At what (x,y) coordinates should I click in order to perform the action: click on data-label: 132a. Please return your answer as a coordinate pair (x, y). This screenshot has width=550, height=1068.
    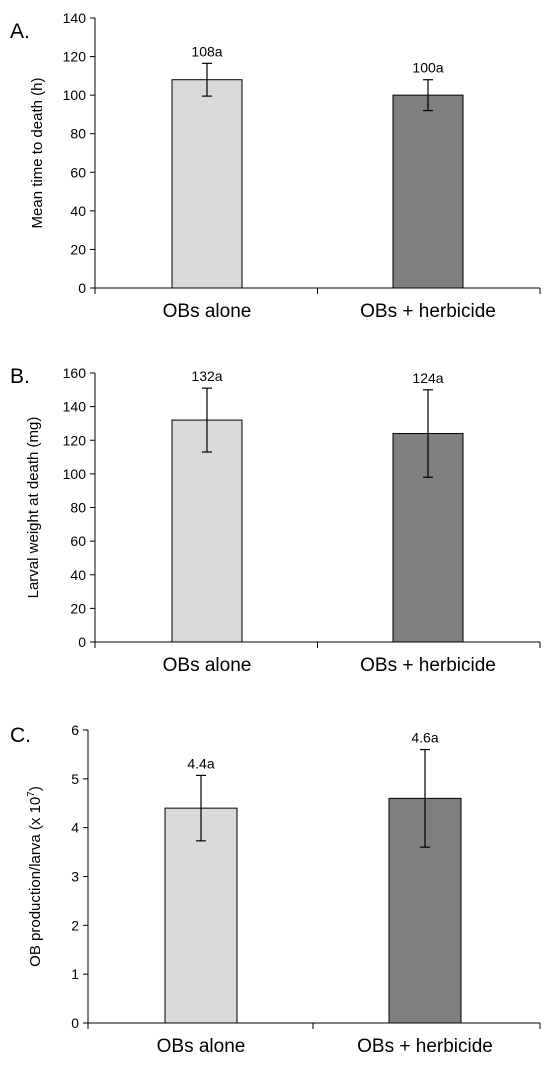
    Looking at the image, I should click on (206, 376).